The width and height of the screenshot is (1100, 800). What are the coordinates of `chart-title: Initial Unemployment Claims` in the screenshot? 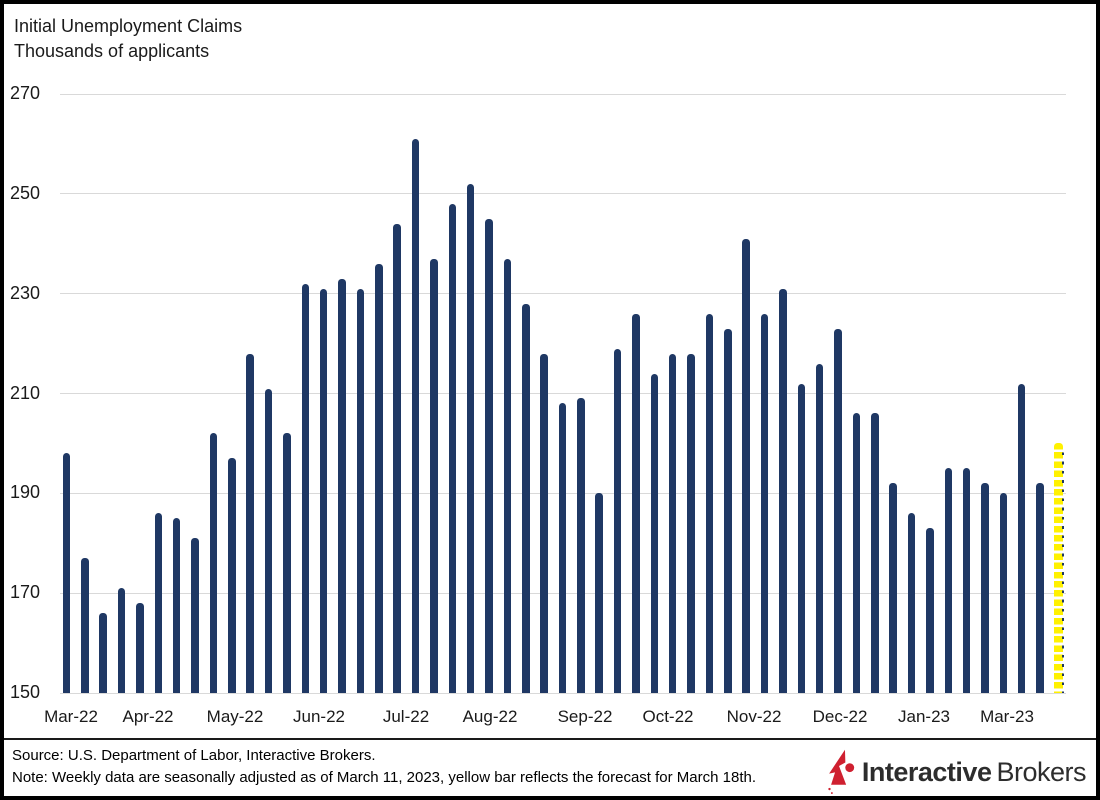 It's located at (128, 26).